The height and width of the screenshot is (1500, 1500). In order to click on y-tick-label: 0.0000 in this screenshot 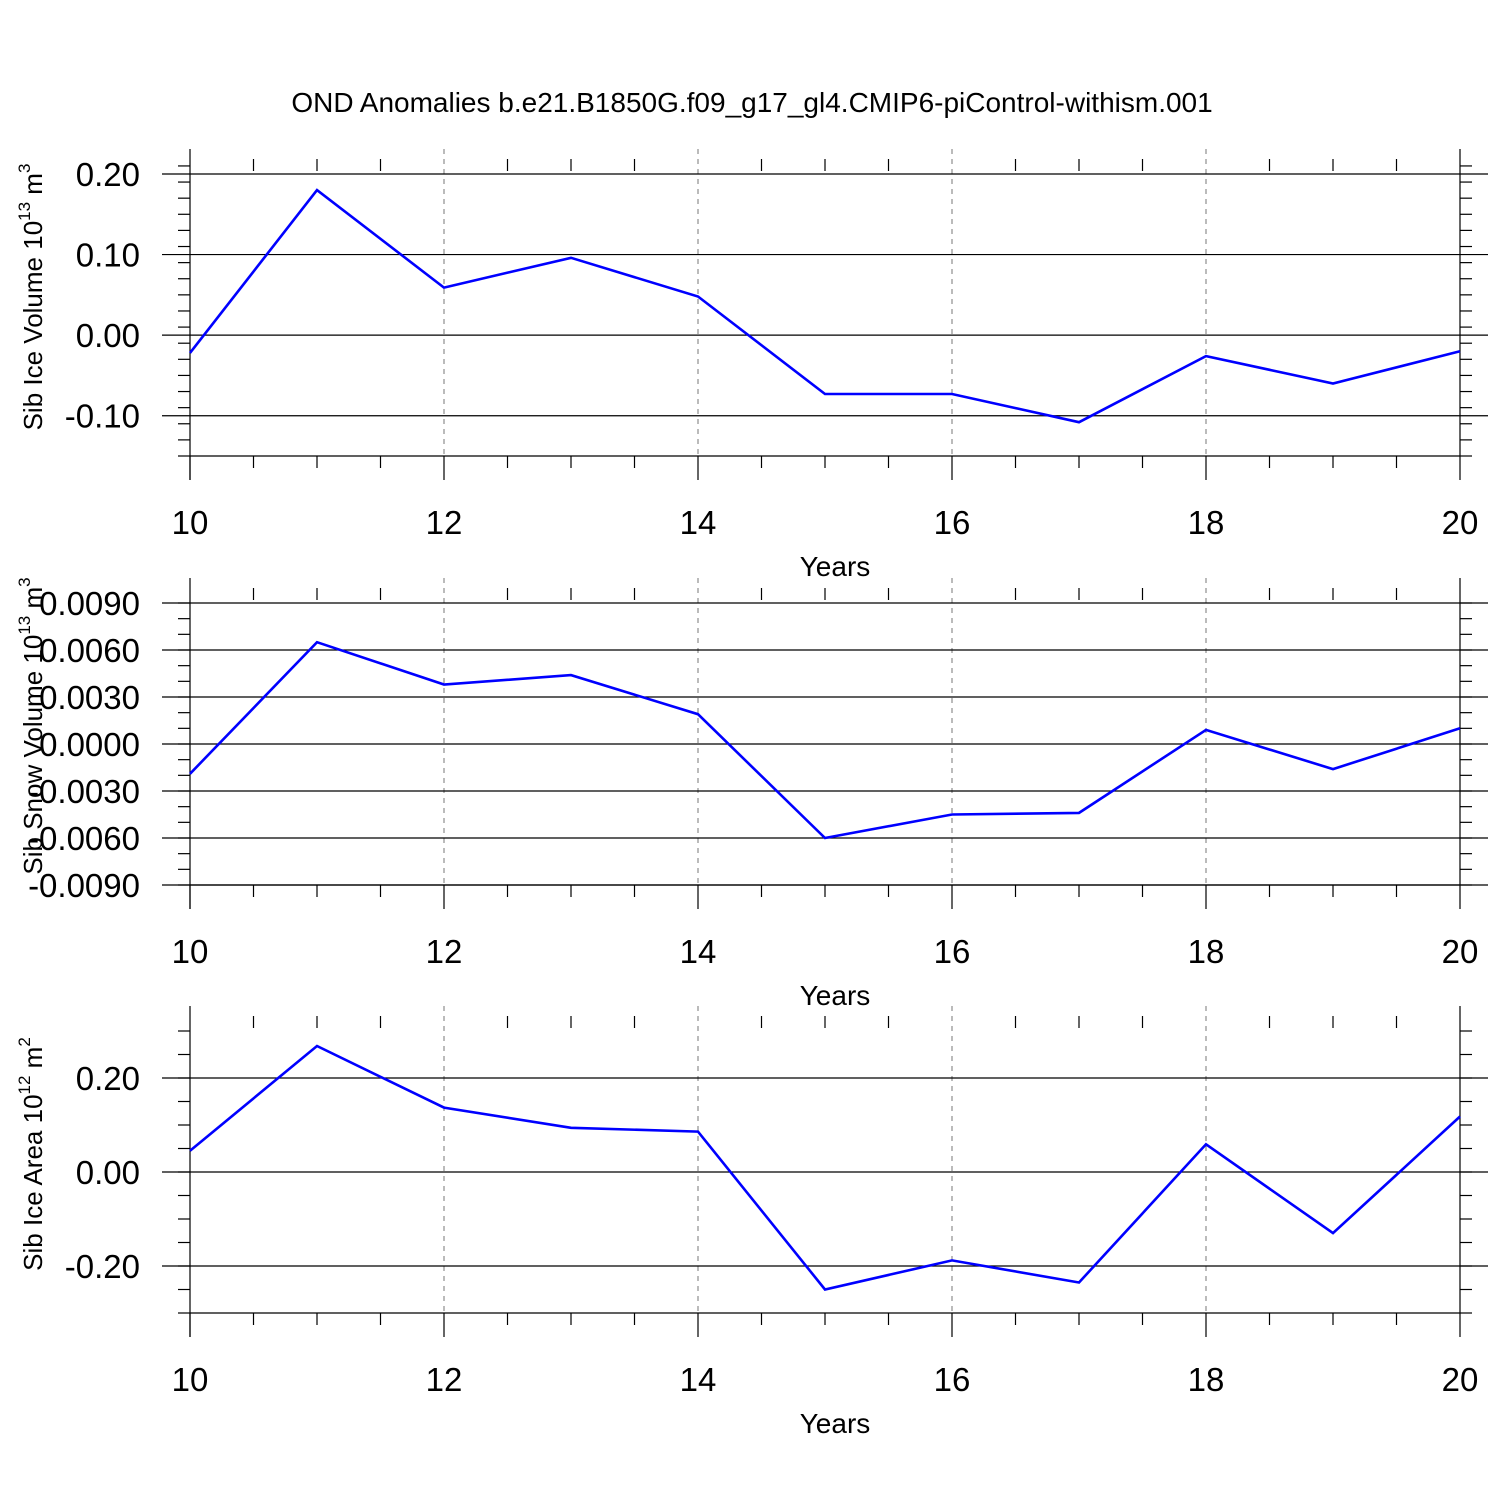, I will do `click(89, 744)`.